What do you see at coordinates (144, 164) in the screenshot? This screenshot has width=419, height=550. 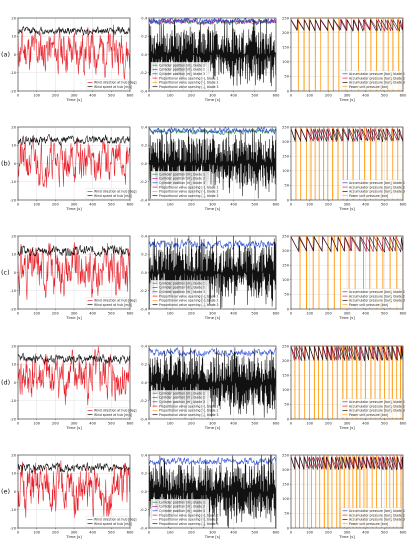 I see `y-tick-label: 0.0` at bounding box center [144, 164].